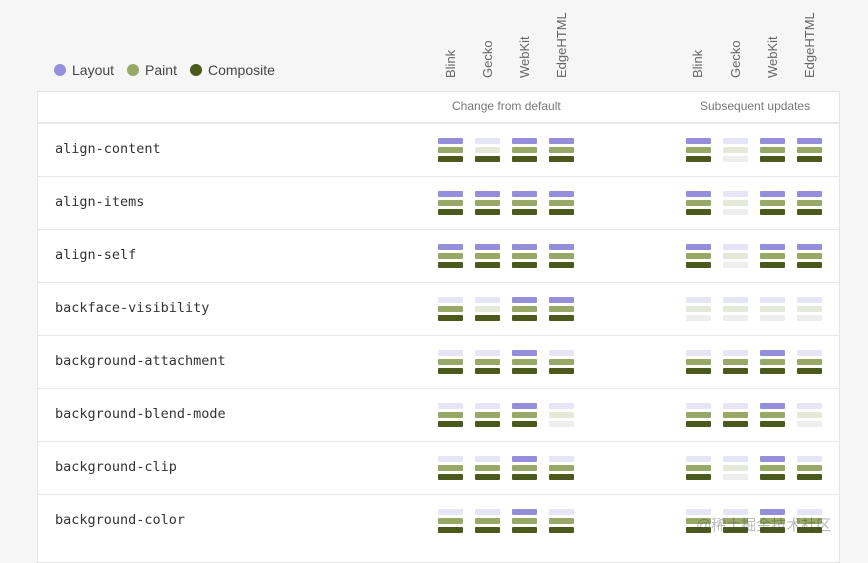  What do you see at coordinates (161, 70) in the screenshot?
I see `legend-paint-label: Paint` at bounding box center [161, 70].